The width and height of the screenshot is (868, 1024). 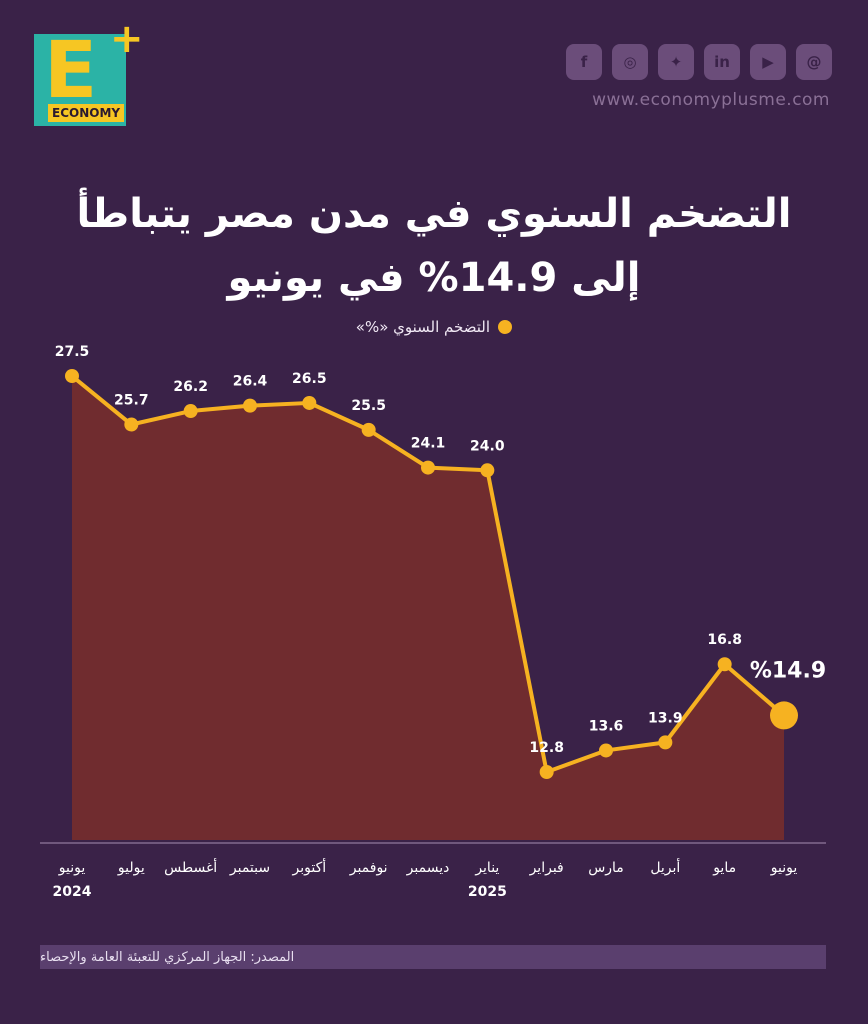 What do you see at coordinates (630, 62) in the screenshot?
I see `instagram-icon: ◎` at bounding box center [630, 62].